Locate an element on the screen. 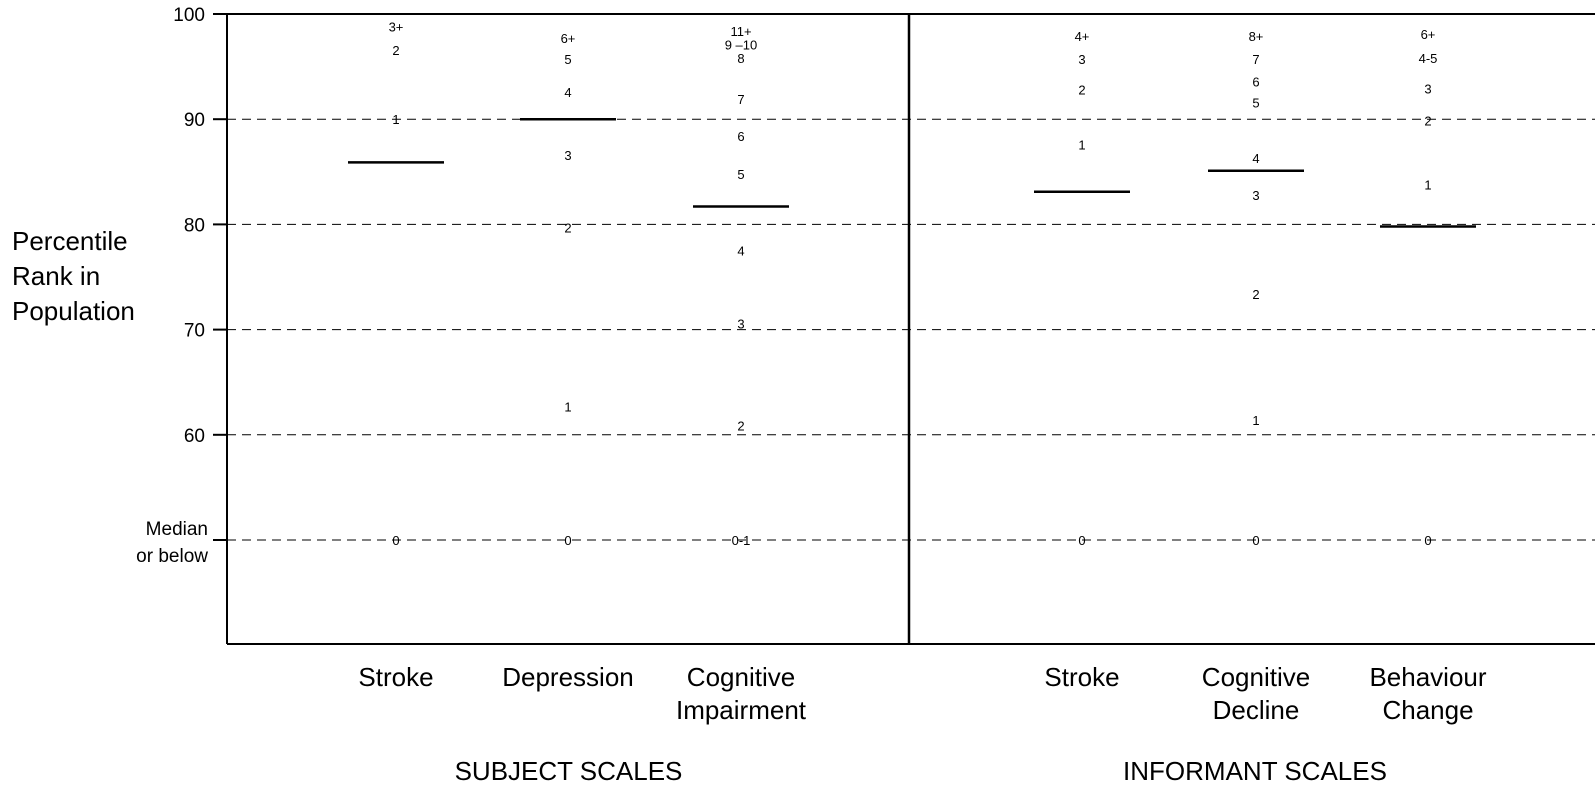 The width and height of the screenshot is (1595, 786). scale-name: Depression is located at coordinates (568, 677).